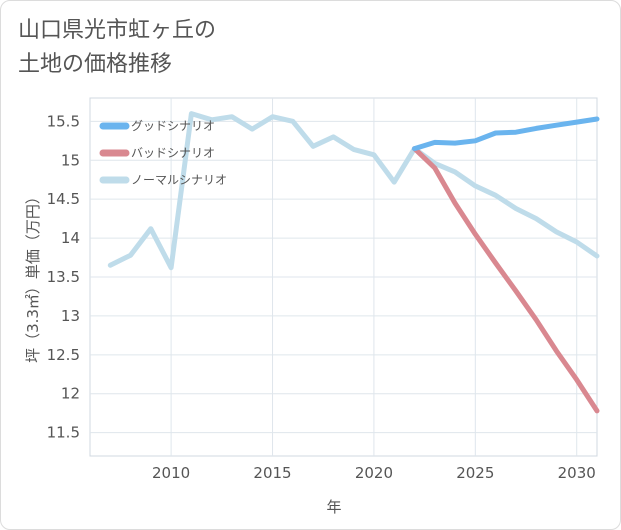 This screenshot has height=530, width=621. I want to click on y-tick-label: 12, so click(70, 394).